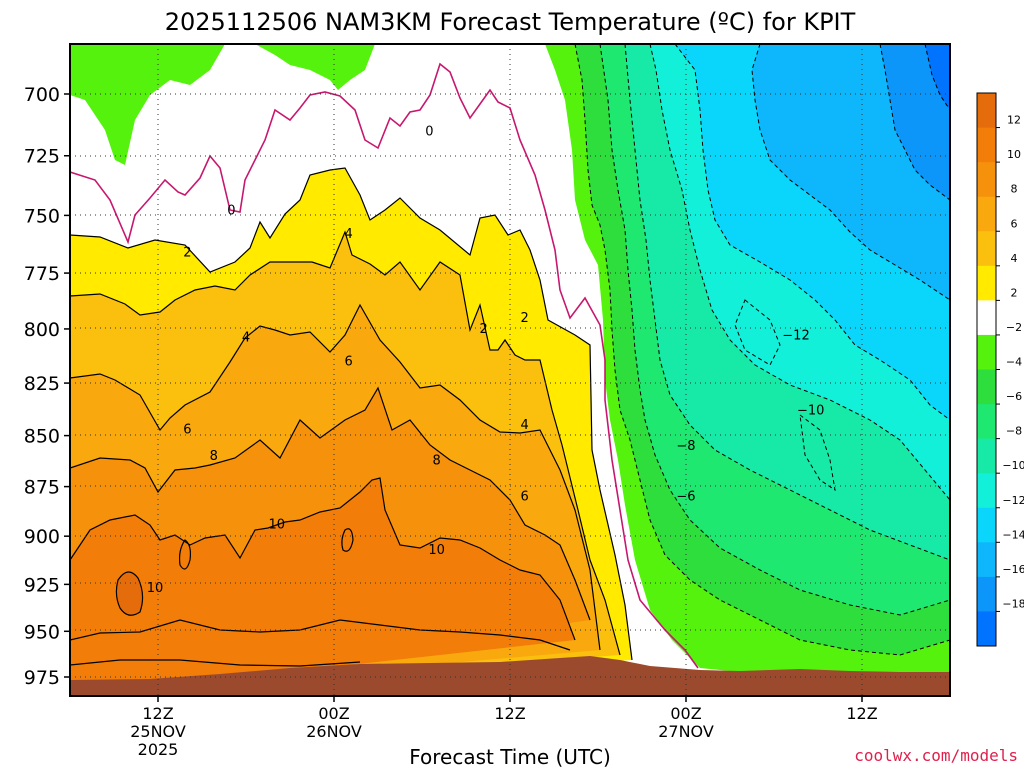  What do you see at coordinates (42, 330) in the screenshot?
I see `y-tick-label: 800` at bounding box center [42, 330].